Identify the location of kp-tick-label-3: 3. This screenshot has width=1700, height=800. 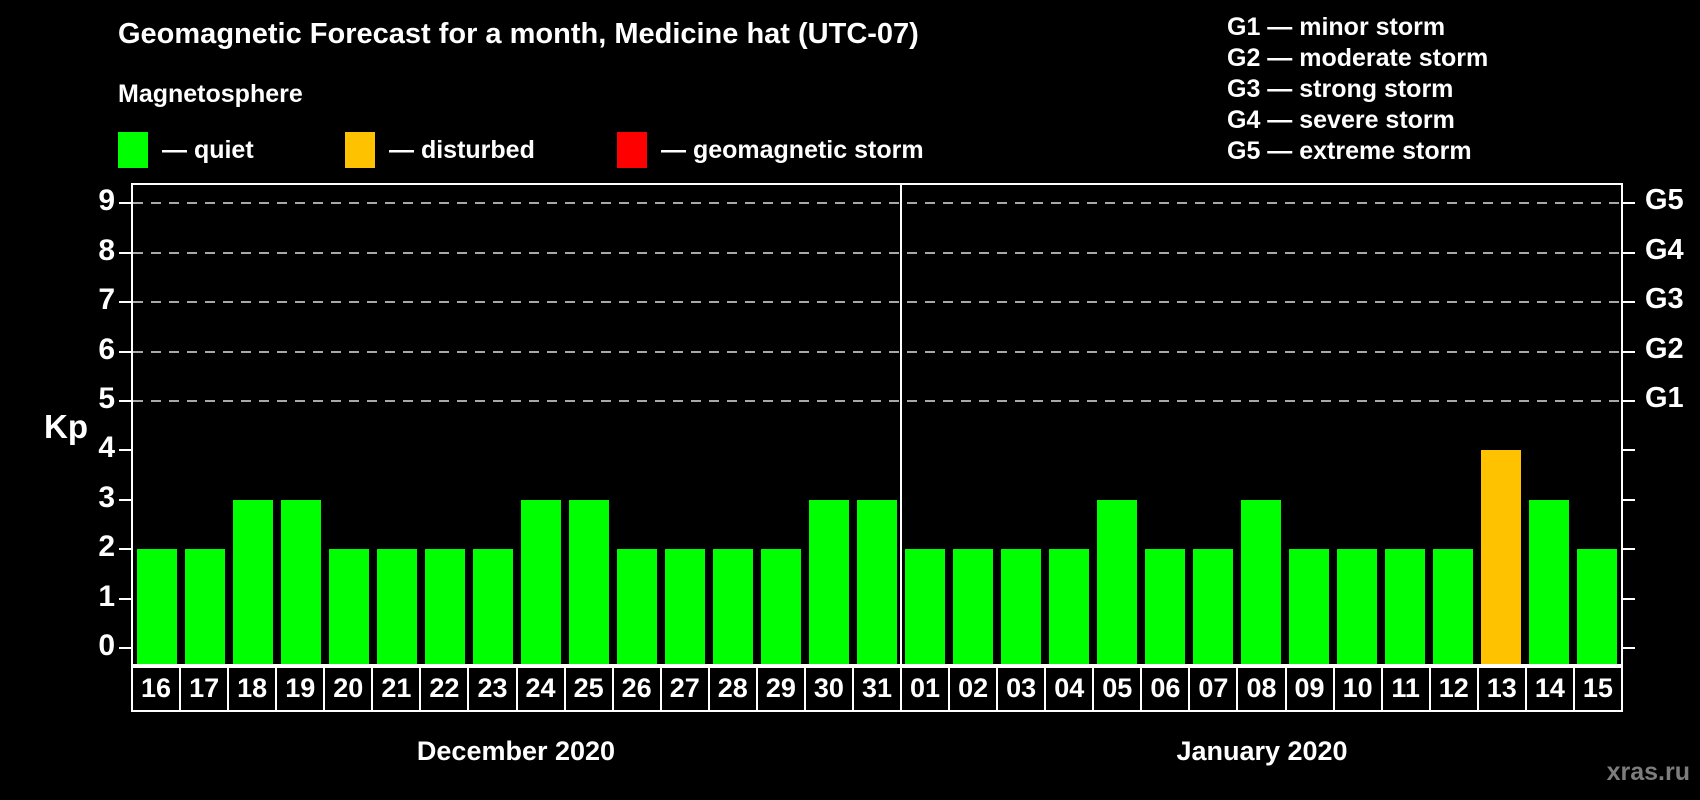
(106, 497).